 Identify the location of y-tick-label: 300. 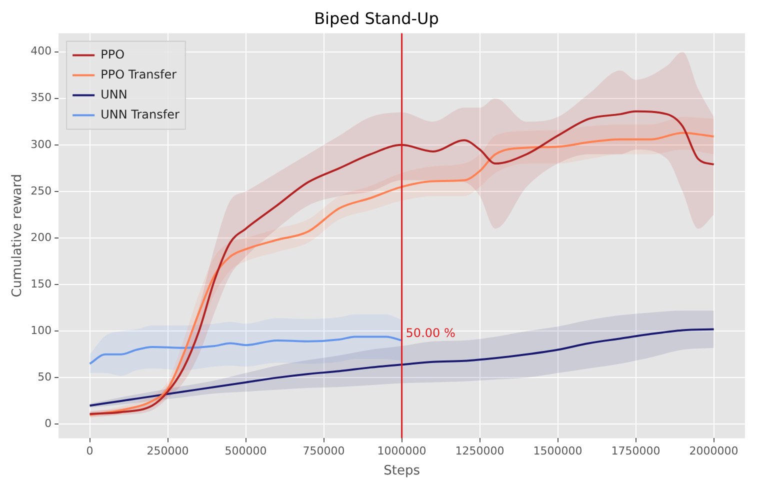
(41, 144).